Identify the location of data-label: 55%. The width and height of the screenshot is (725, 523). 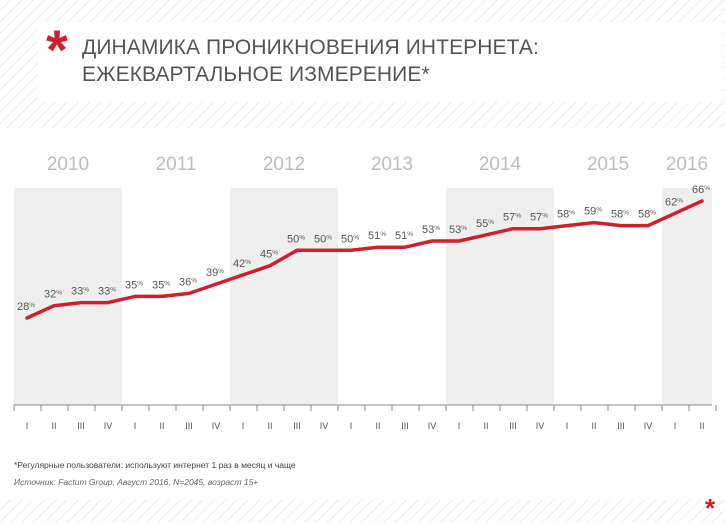
(485, 224).